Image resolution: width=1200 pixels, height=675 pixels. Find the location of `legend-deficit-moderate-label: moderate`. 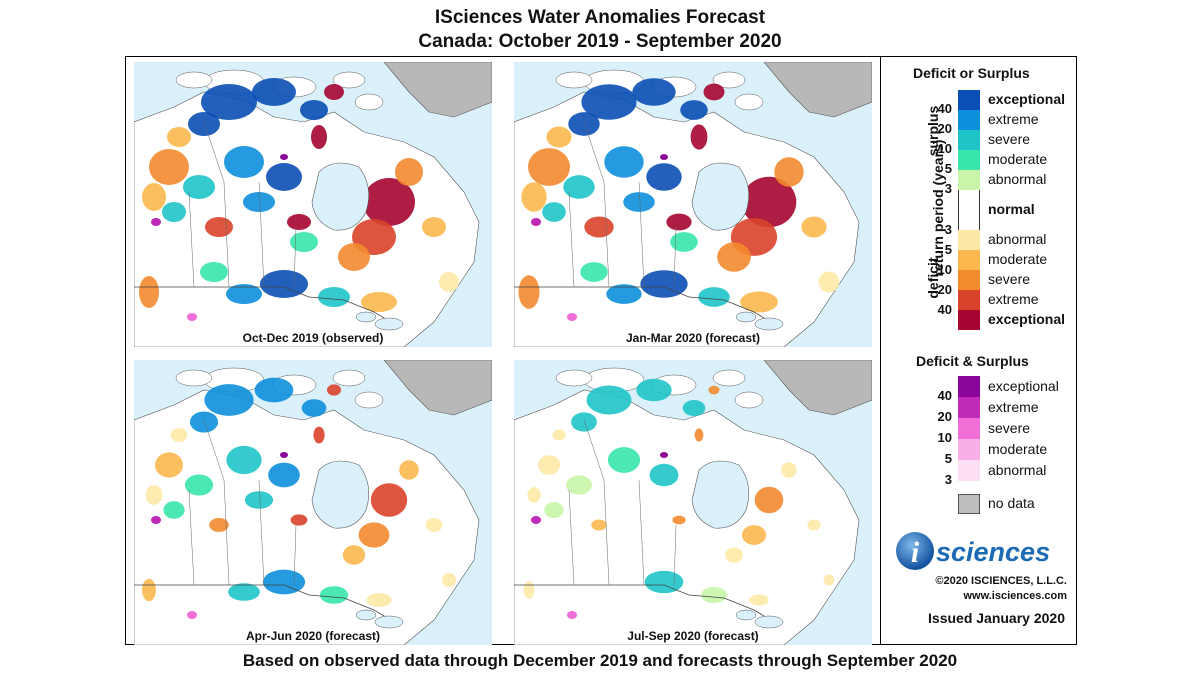

legend-deficit-moderate-label: moderate is located at coordinates (1018, 259).